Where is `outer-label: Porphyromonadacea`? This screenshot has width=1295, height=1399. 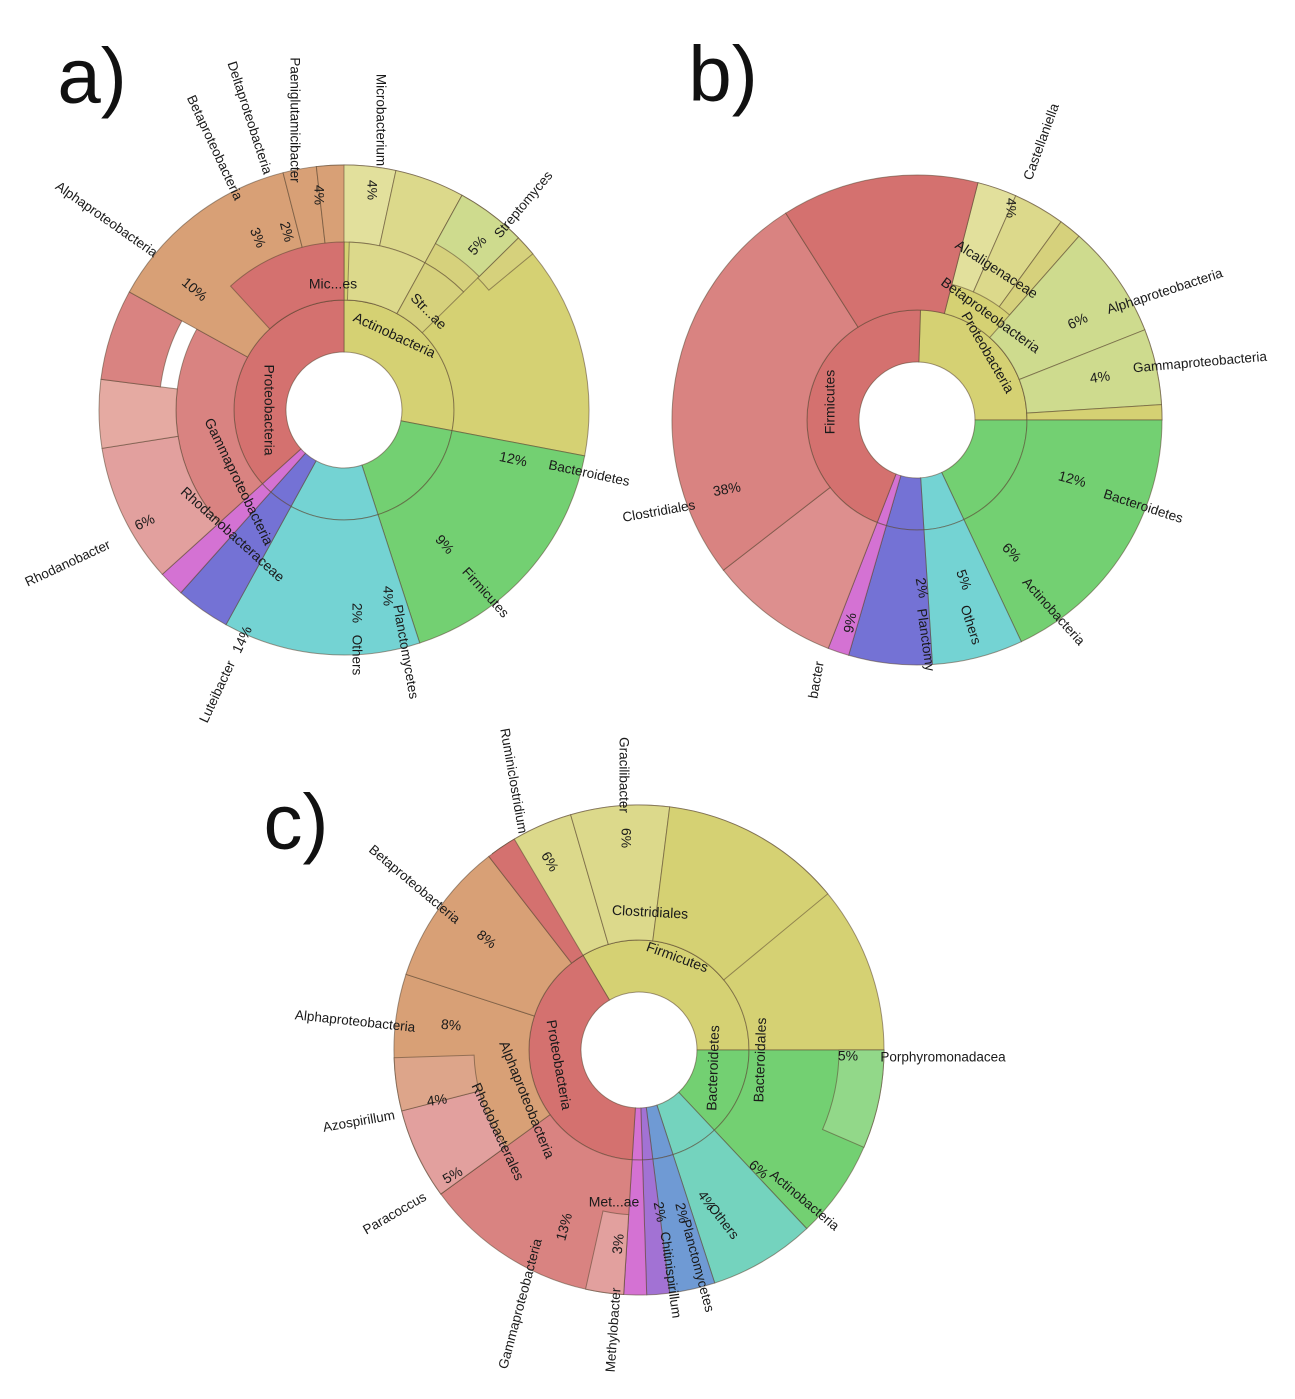 outer-label: Porphyromonadacea is located at coordinates (943, 1057).